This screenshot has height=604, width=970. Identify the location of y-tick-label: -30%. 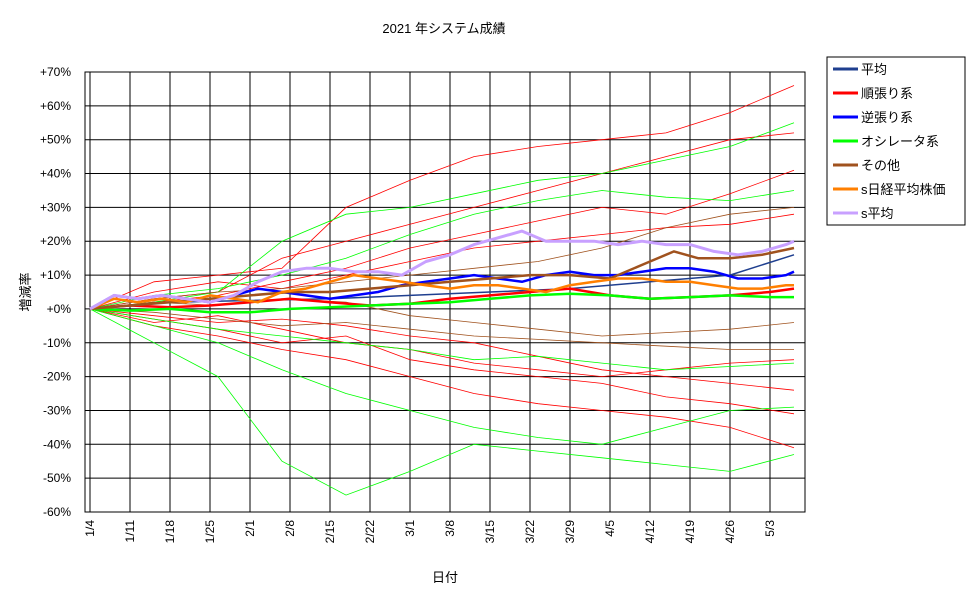
(57, 410).